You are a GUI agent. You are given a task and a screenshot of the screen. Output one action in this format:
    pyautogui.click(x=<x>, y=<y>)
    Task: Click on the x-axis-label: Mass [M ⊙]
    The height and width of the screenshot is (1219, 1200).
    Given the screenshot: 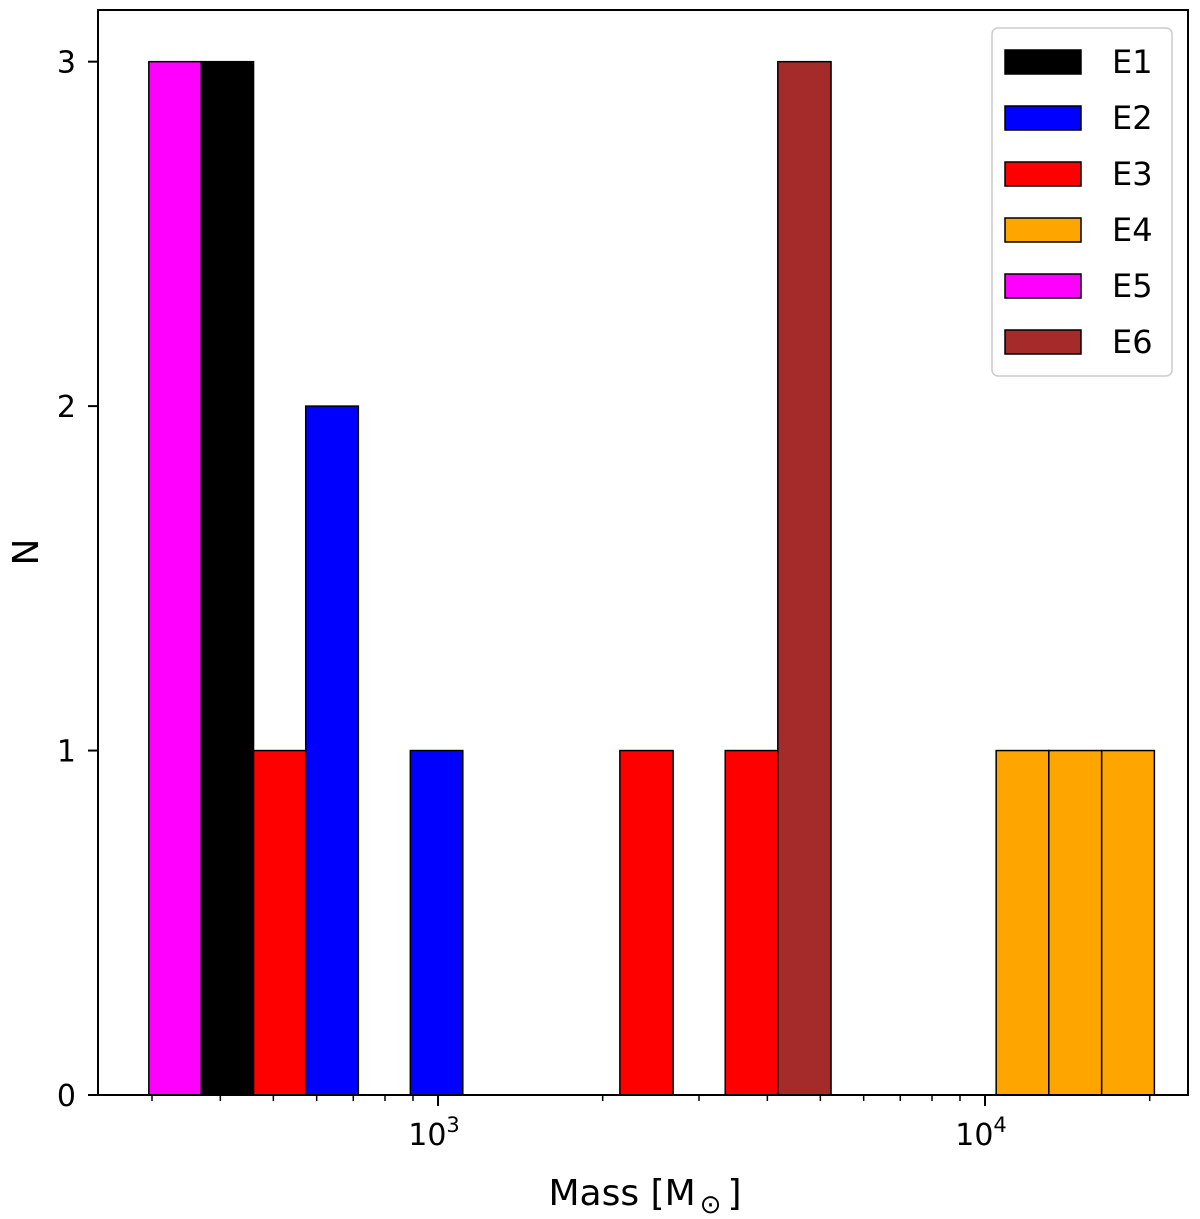 What is the action you would take?
    pyautogui.click(x=644, y=1196)
    